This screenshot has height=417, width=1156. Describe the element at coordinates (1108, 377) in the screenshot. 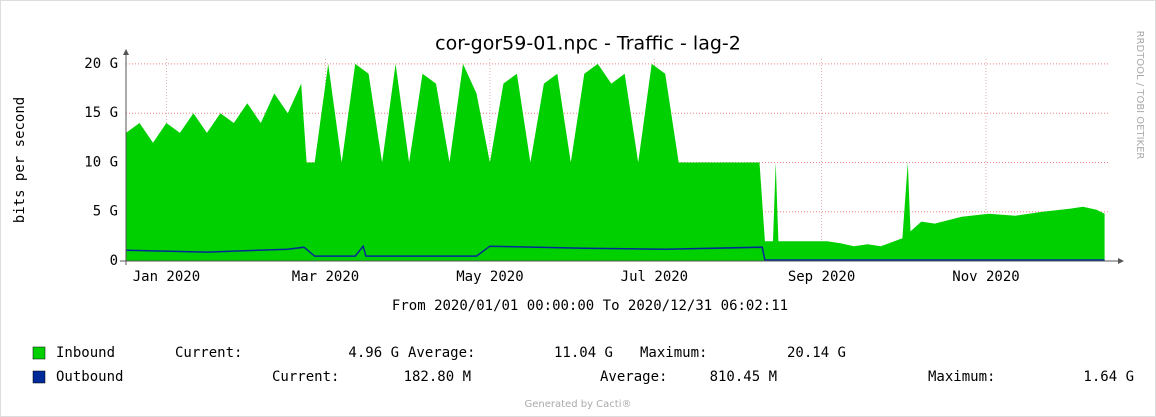

I see `stat-value: 1.64 G` at that location.